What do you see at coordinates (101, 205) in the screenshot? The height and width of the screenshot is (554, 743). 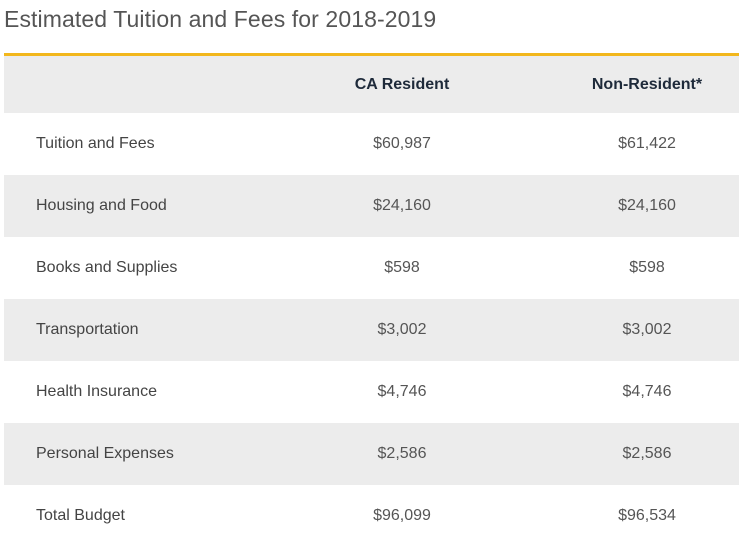 I see `row-label: Housing and Food` at bounding box center [101, 205].